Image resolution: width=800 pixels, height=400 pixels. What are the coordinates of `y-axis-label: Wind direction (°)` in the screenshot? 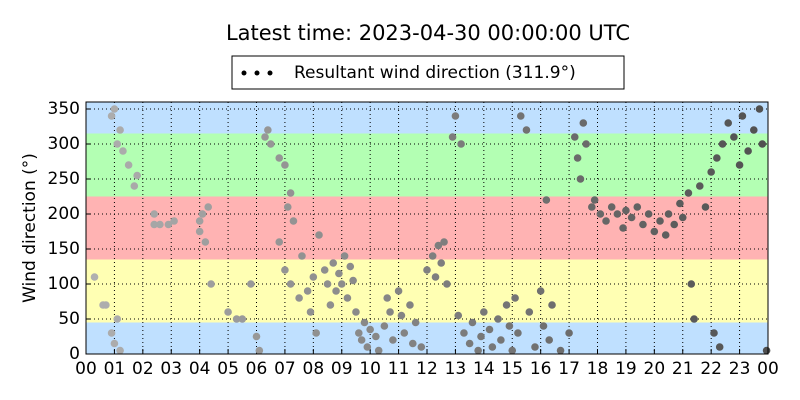 It's located at (30, 228).